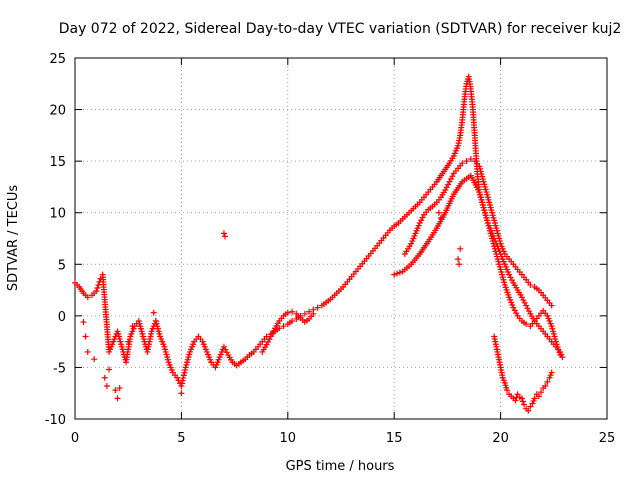 The image size is (640, 480). What do you see at coordinates (607, 438) in the screenshot?
I see `x-tick-label: 25` at bounding box center [607, 438].